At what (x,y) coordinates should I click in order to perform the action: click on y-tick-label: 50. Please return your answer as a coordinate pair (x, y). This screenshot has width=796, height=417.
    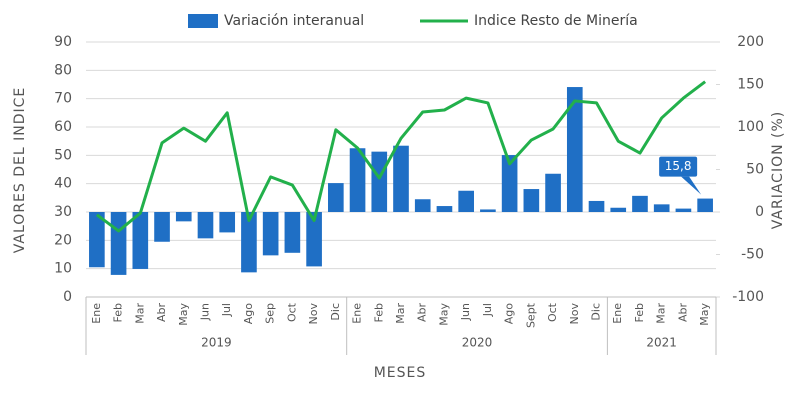
    Looking at the image, I should click on (63, 155).